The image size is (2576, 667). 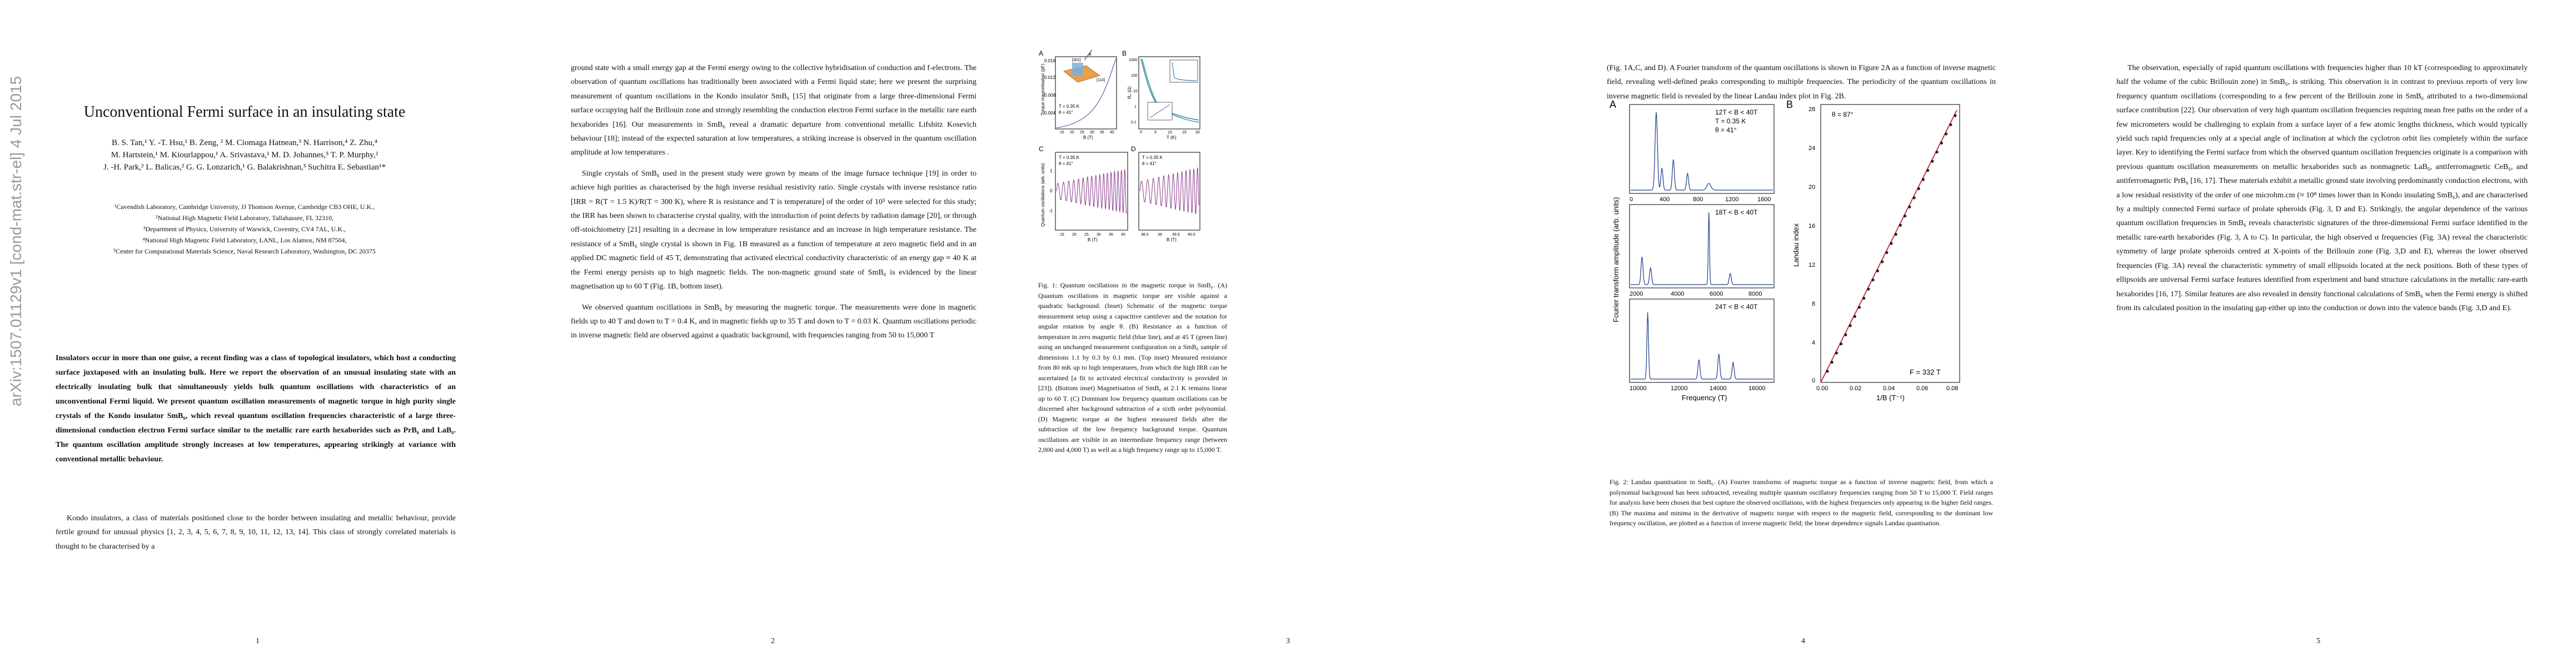 What do you see at coordinates (1638, 388) in the screenshot?
I see `tick-label: 10000` at bounding box center [1638, 388].